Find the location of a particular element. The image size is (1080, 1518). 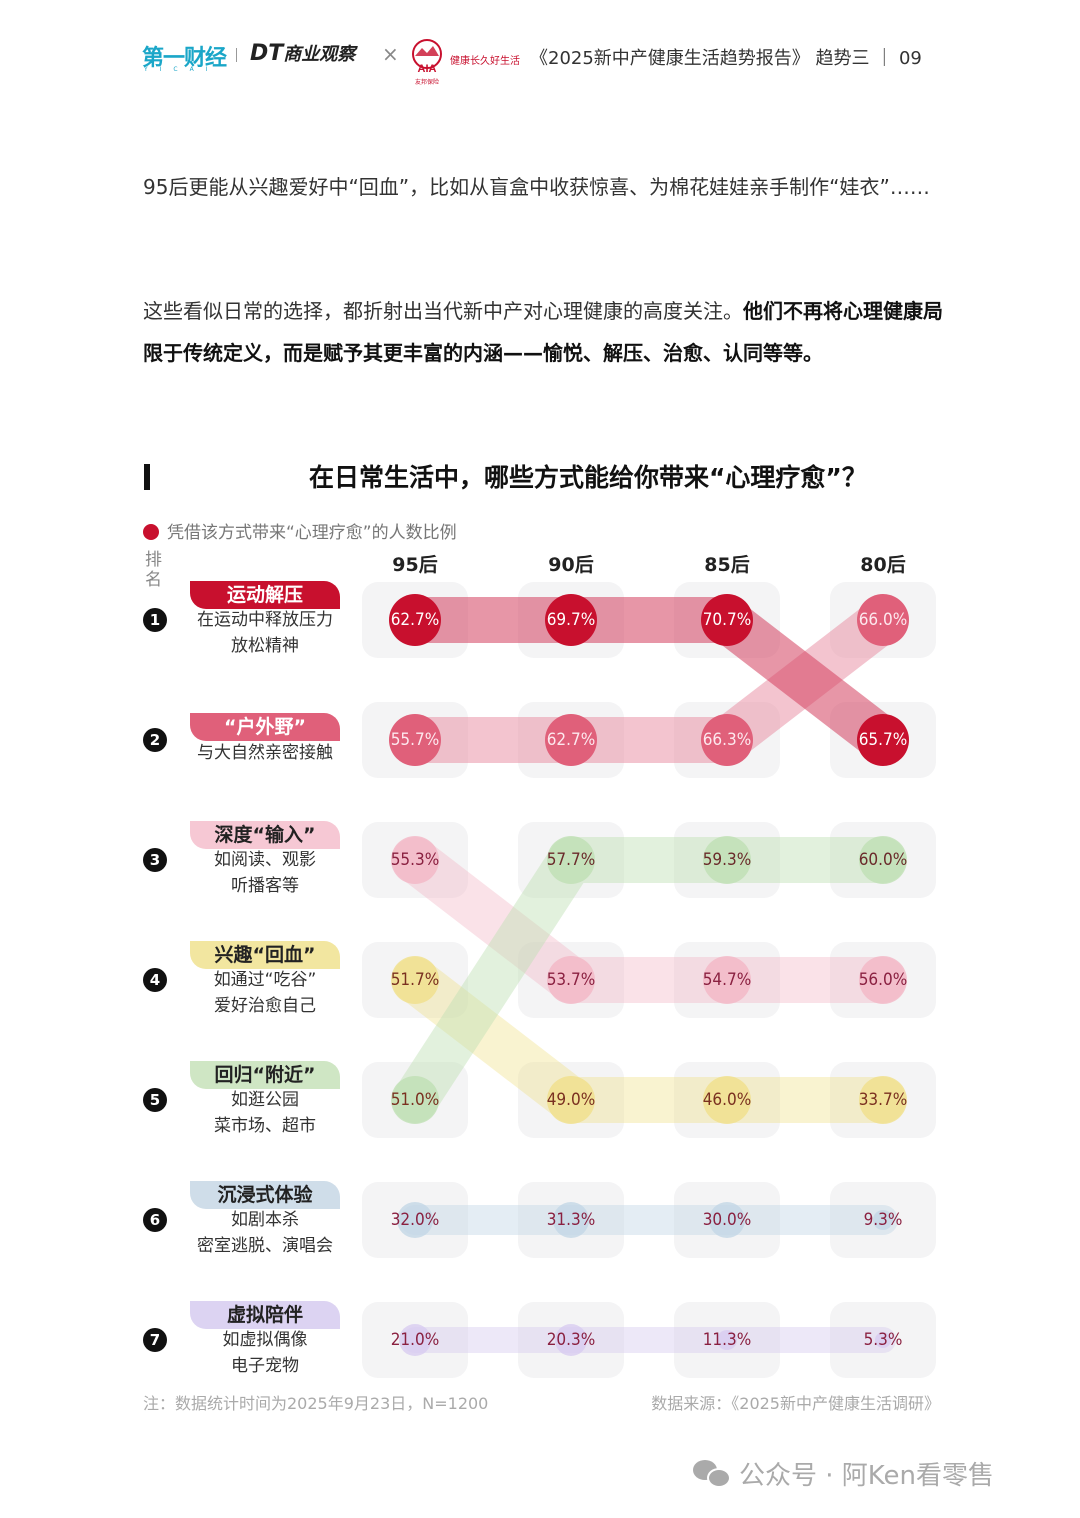

category-desc: 放松精神 is located at coordinates (265, 646).